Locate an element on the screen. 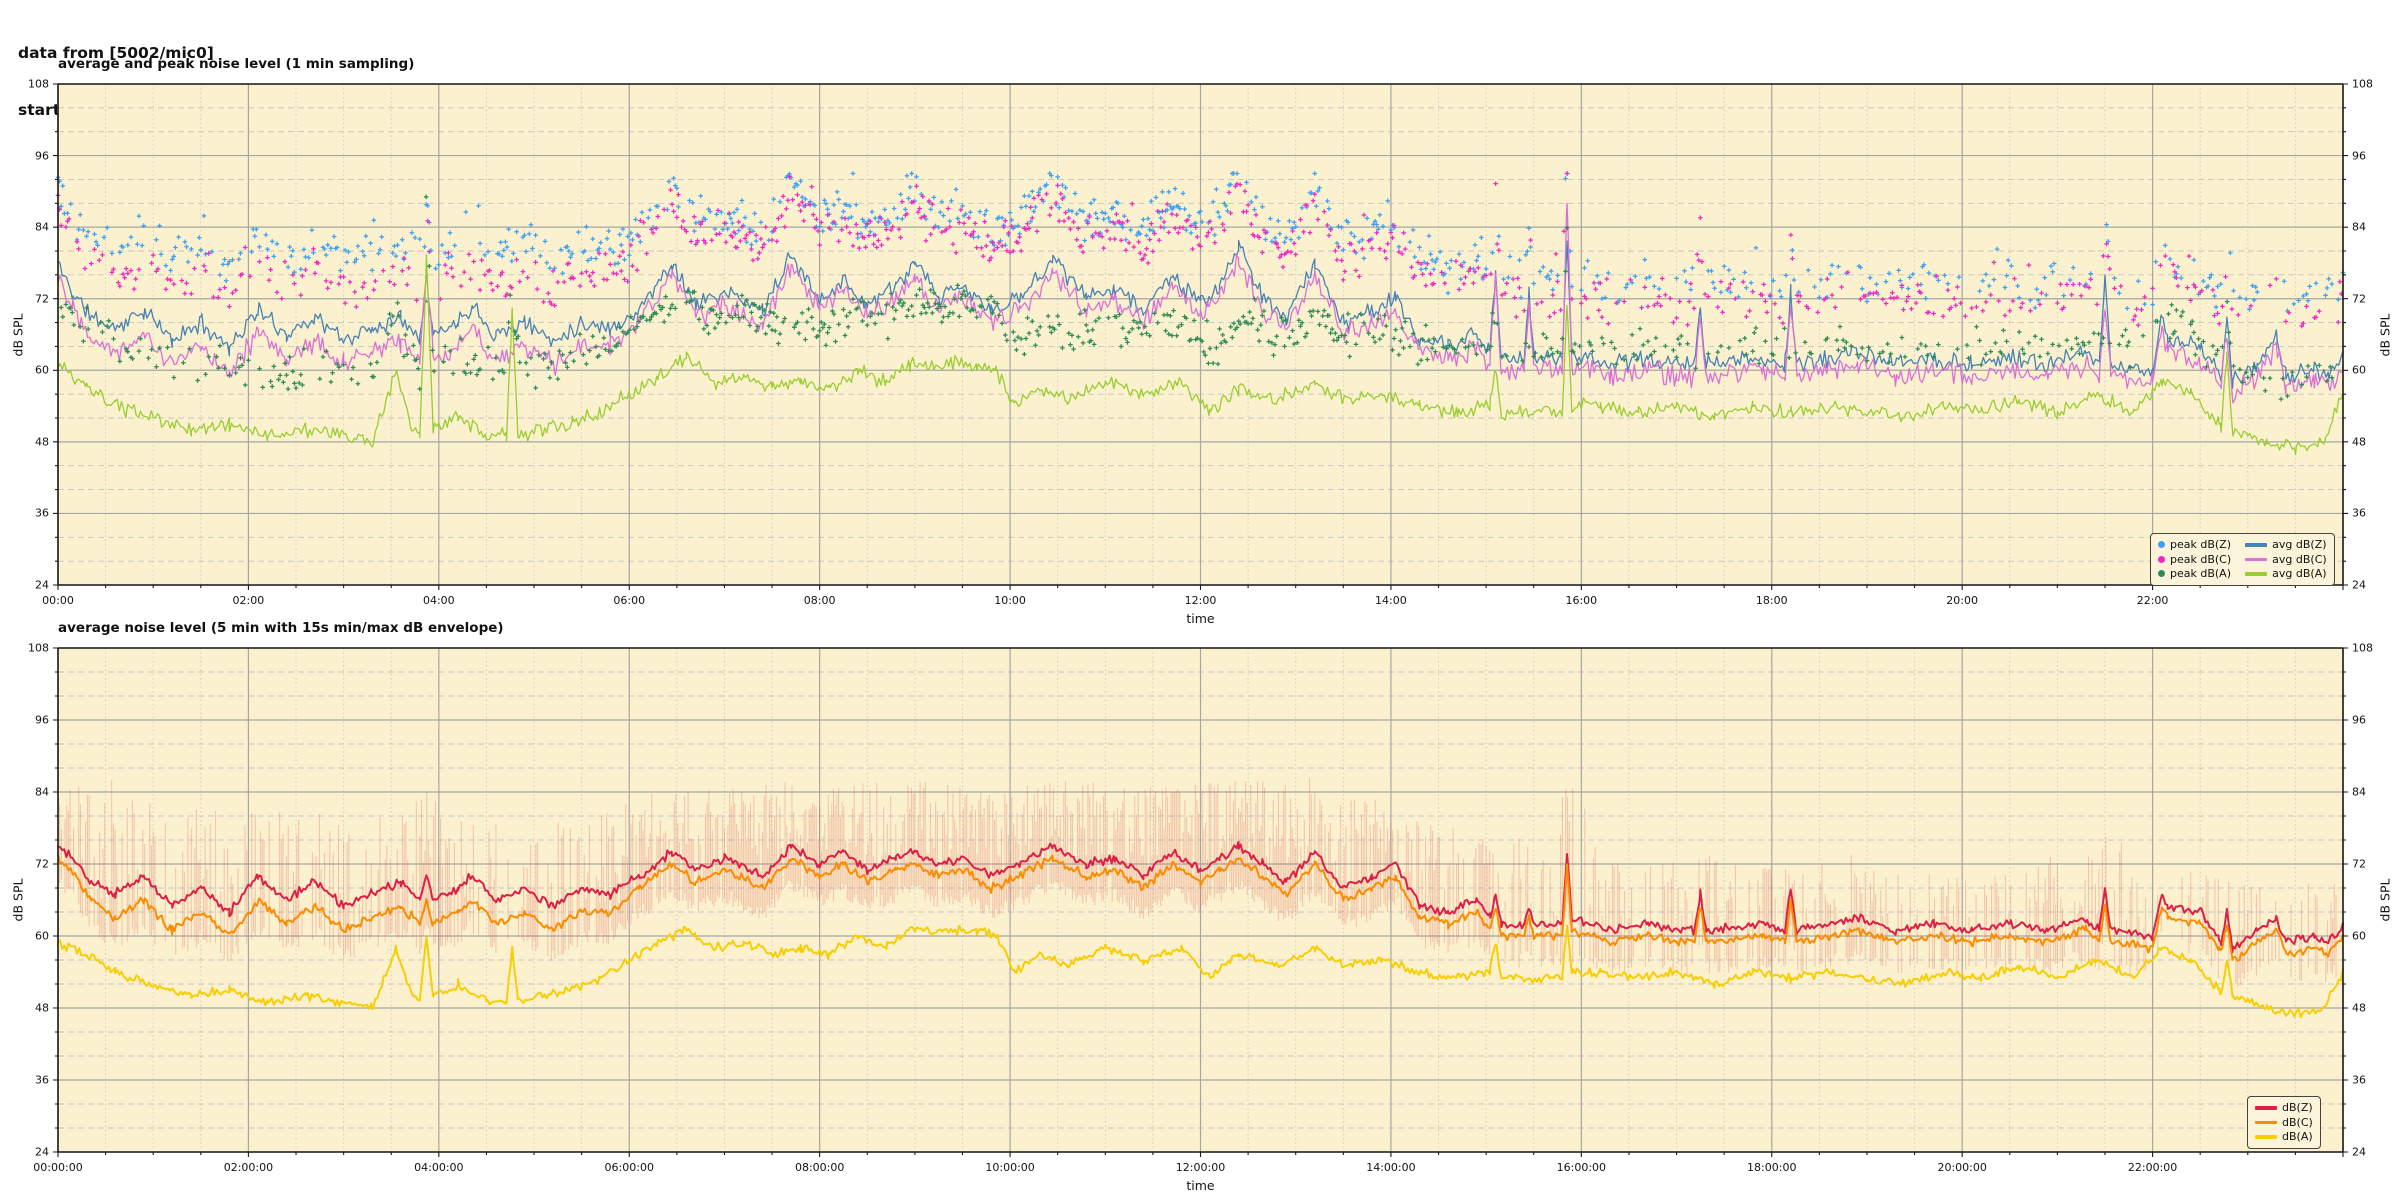 Image resolution: width=2400 pixels, height=1200 pixels. x-tick-label: 16:00 is located at coordinates (1581, 600).